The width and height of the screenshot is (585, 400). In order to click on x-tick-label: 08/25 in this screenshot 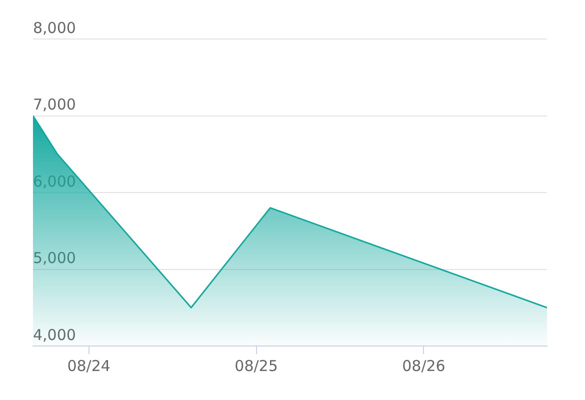, I will do `click(256, 365)`.